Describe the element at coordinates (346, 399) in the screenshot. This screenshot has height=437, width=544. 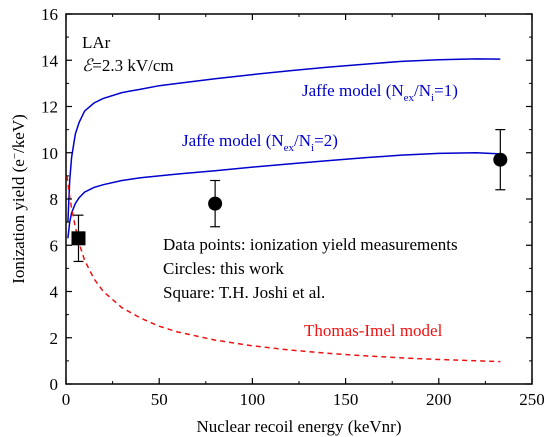
I see `x-tick-label: 150` at that location.